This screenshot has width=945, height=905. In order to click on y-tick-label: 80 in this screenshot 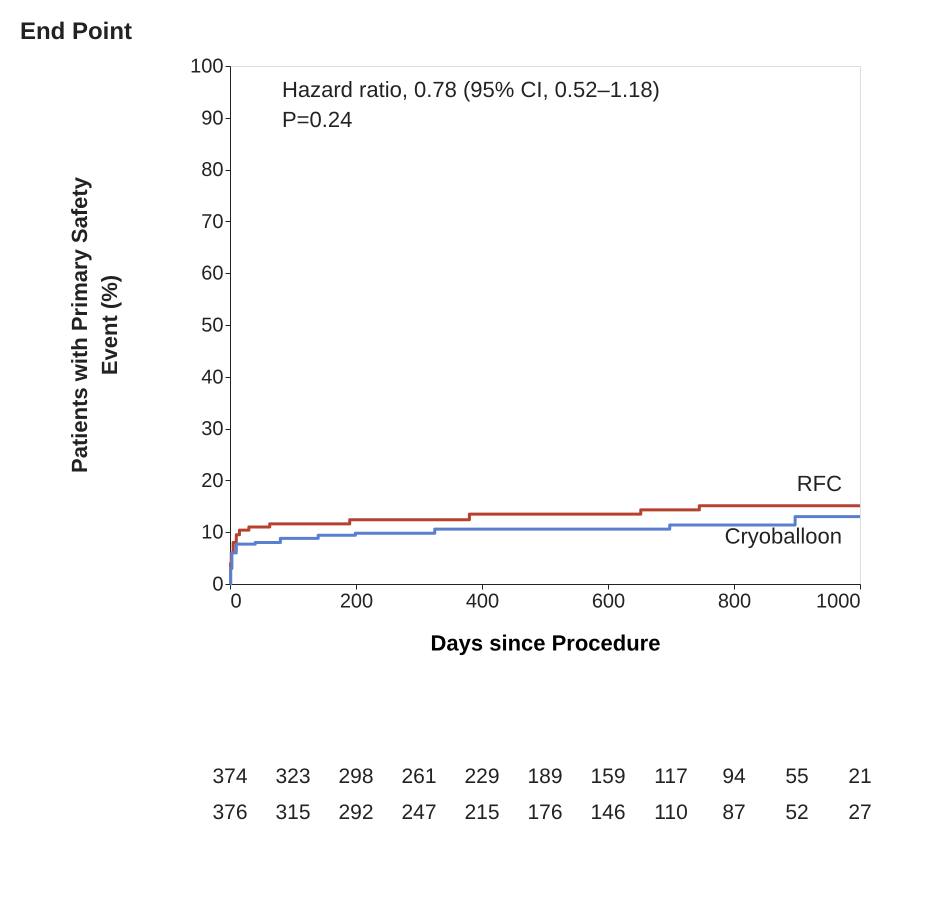, I will do `click(212, 170)`.